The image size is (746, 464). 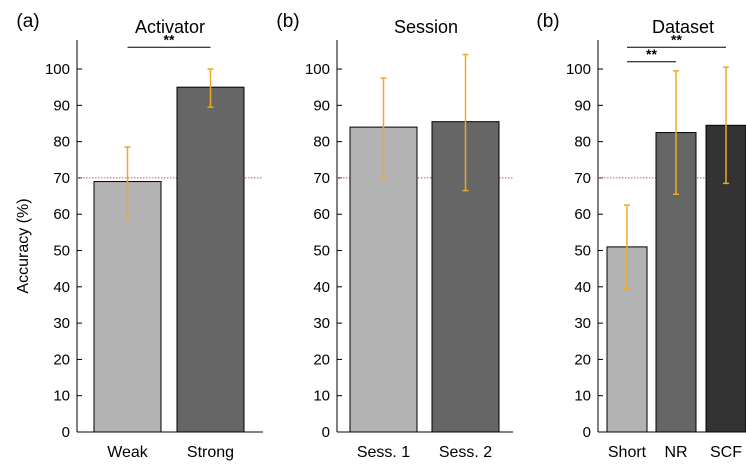 I want to click on y-axis-label: Accuracy (%), so click(x=23, y=245).